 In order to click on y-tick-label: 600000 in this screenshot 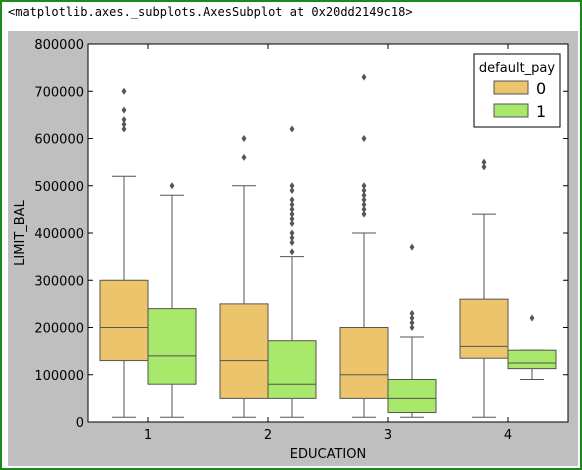, I will do `click(59, 140)`.